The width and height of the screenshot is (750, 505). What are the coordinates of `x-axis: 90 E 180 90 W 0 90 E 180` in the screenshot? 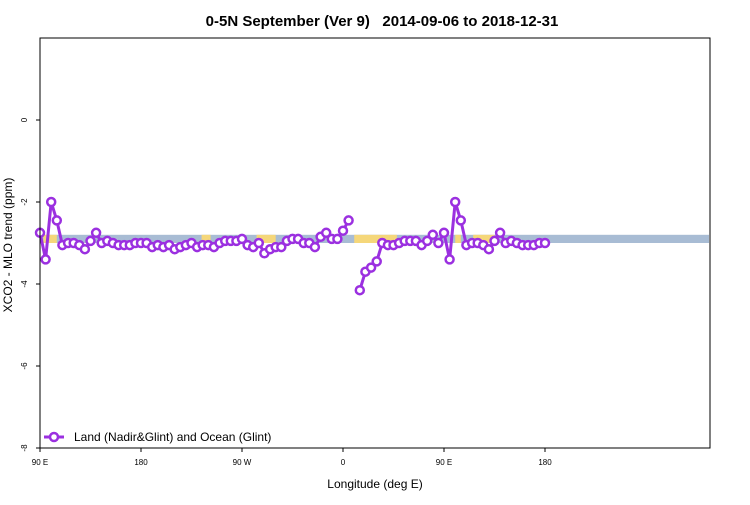 It's located at (292, 457).